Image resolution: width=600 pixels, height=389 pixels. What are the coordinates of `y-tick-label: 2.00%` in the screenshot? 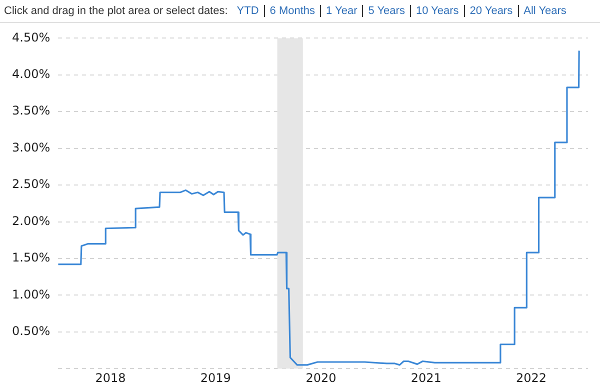 It's located at (31, 221).